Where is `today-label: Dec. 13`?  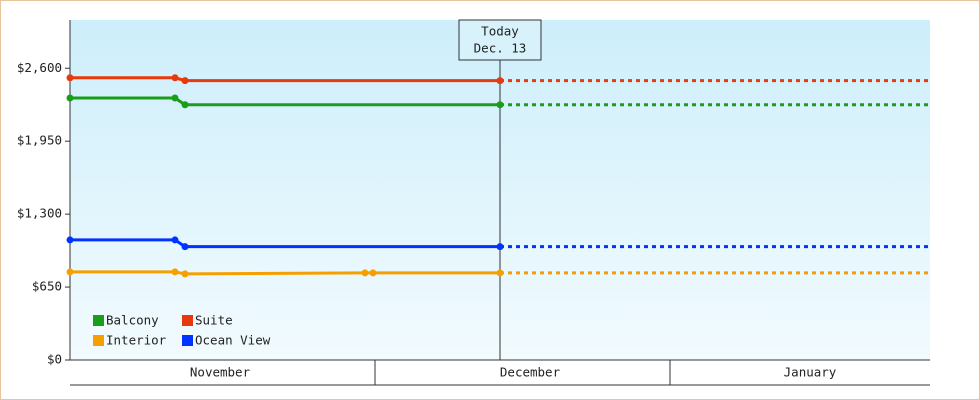 today-label: Dec. 13 is located at coordinates (500, 48).